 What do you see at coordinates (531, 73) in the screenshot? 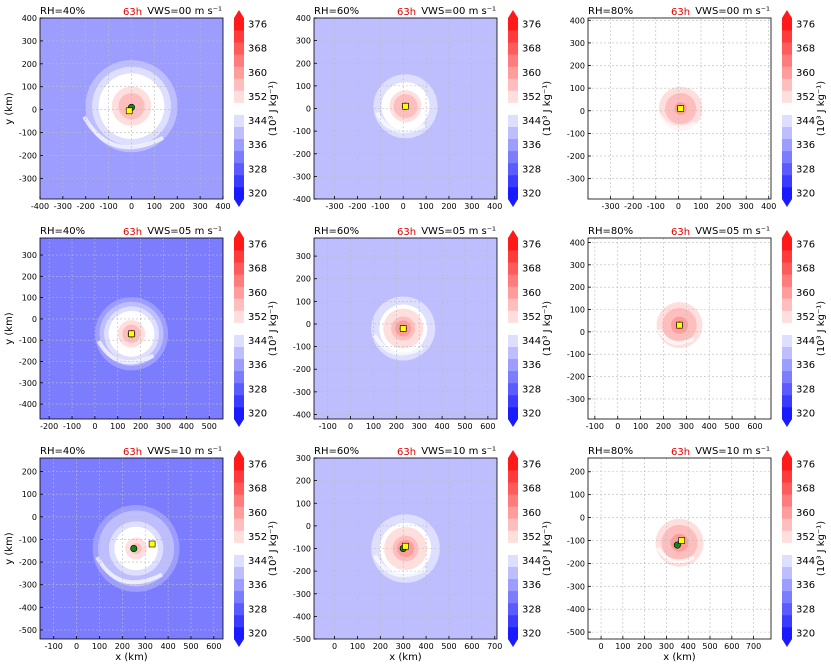
I see `colorbar-tick-label: 360` at bounding box center [531, 73].